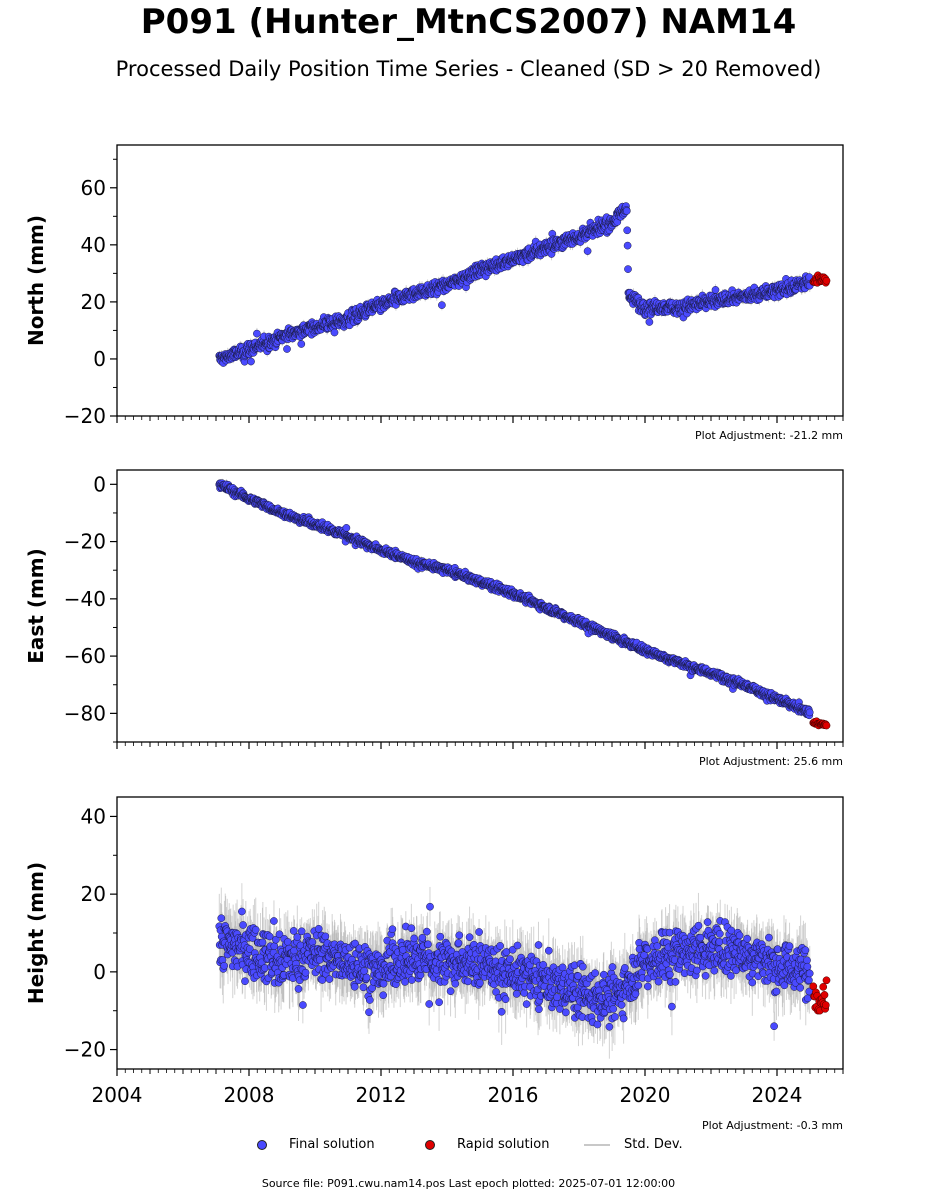 Image resolution: width=937 pixels, height=1200 pixels. I want to click on final-solution-marker-icon, so click(262, 1144).